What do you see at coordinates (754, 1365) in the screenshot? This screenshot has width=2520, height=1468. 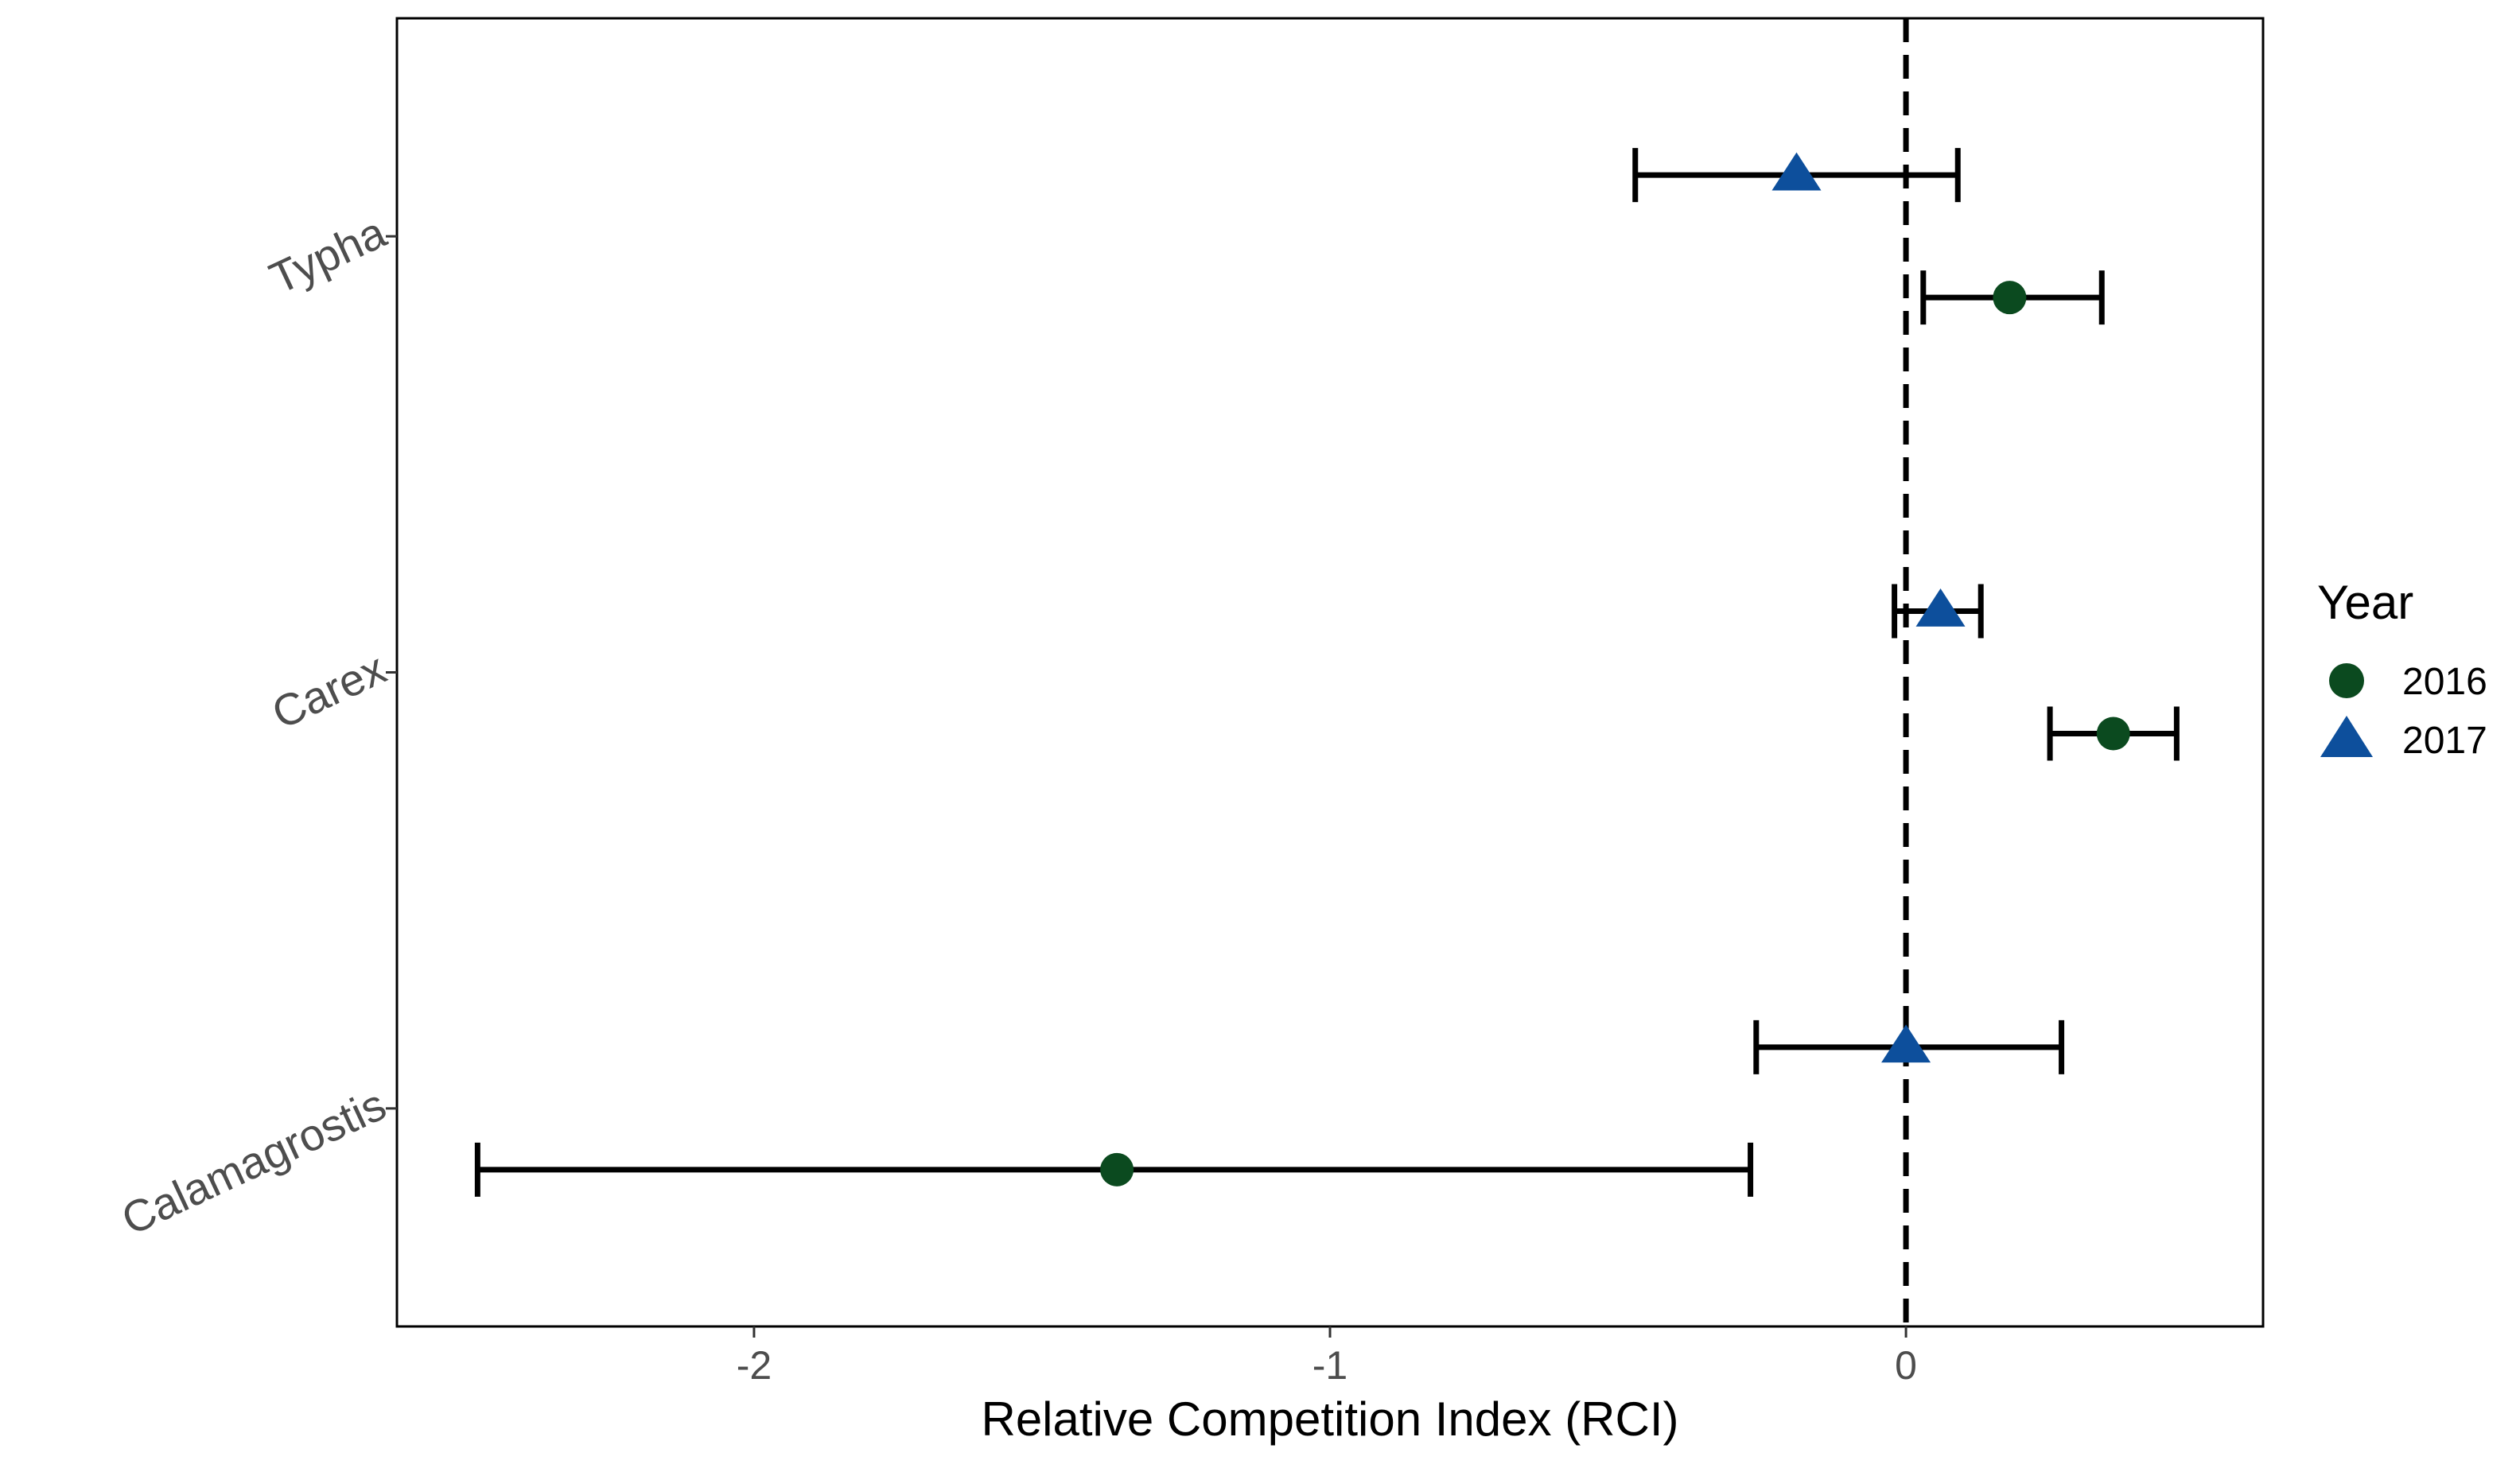 I see `x-tick-label: -2` at bounding box center [754, 1365].